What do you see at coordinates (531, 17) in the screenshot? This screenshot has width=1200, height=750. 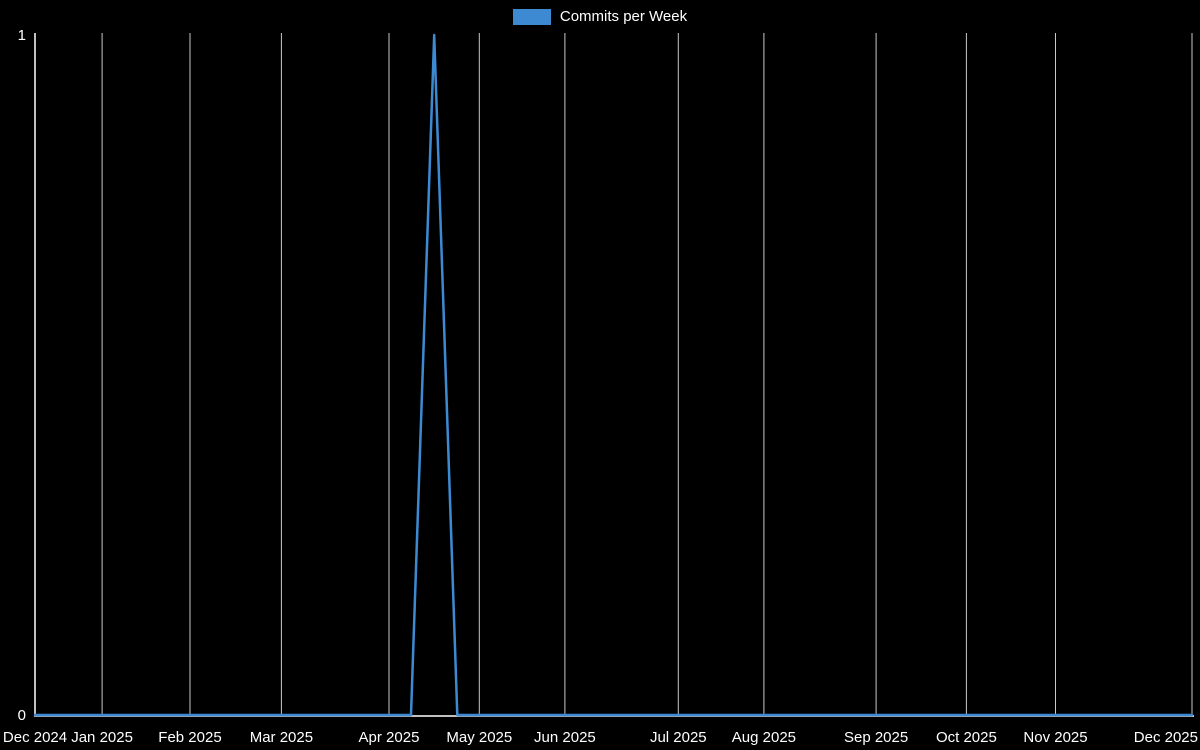 I see `legend-swatch` at bounding box center [531, 17].